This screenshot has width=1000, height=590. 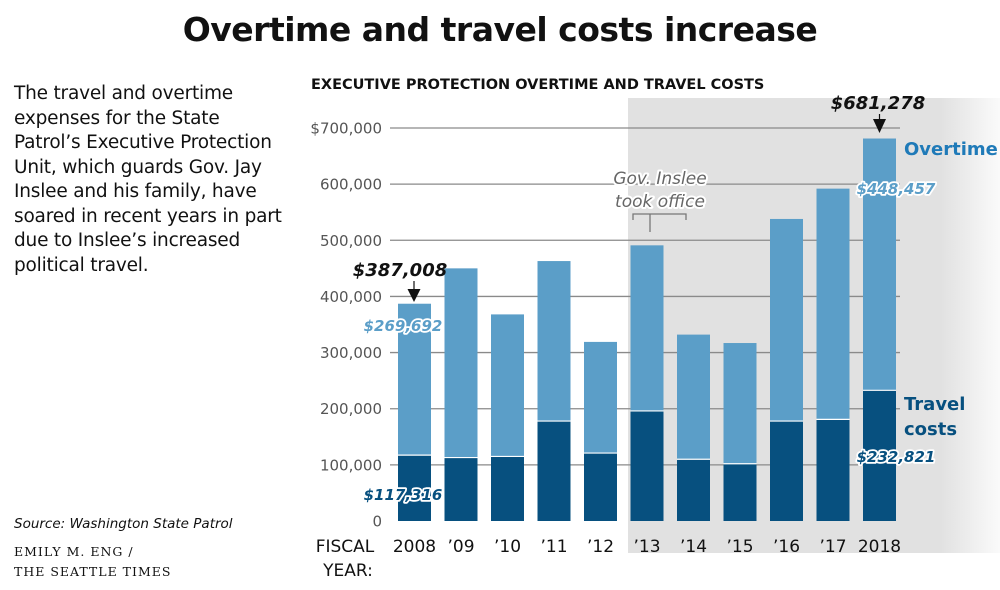 What do you see at coordinates (832, 547) in the screenshot?
I see `x-tick-label: ’17` at bounding box center [832, 547].